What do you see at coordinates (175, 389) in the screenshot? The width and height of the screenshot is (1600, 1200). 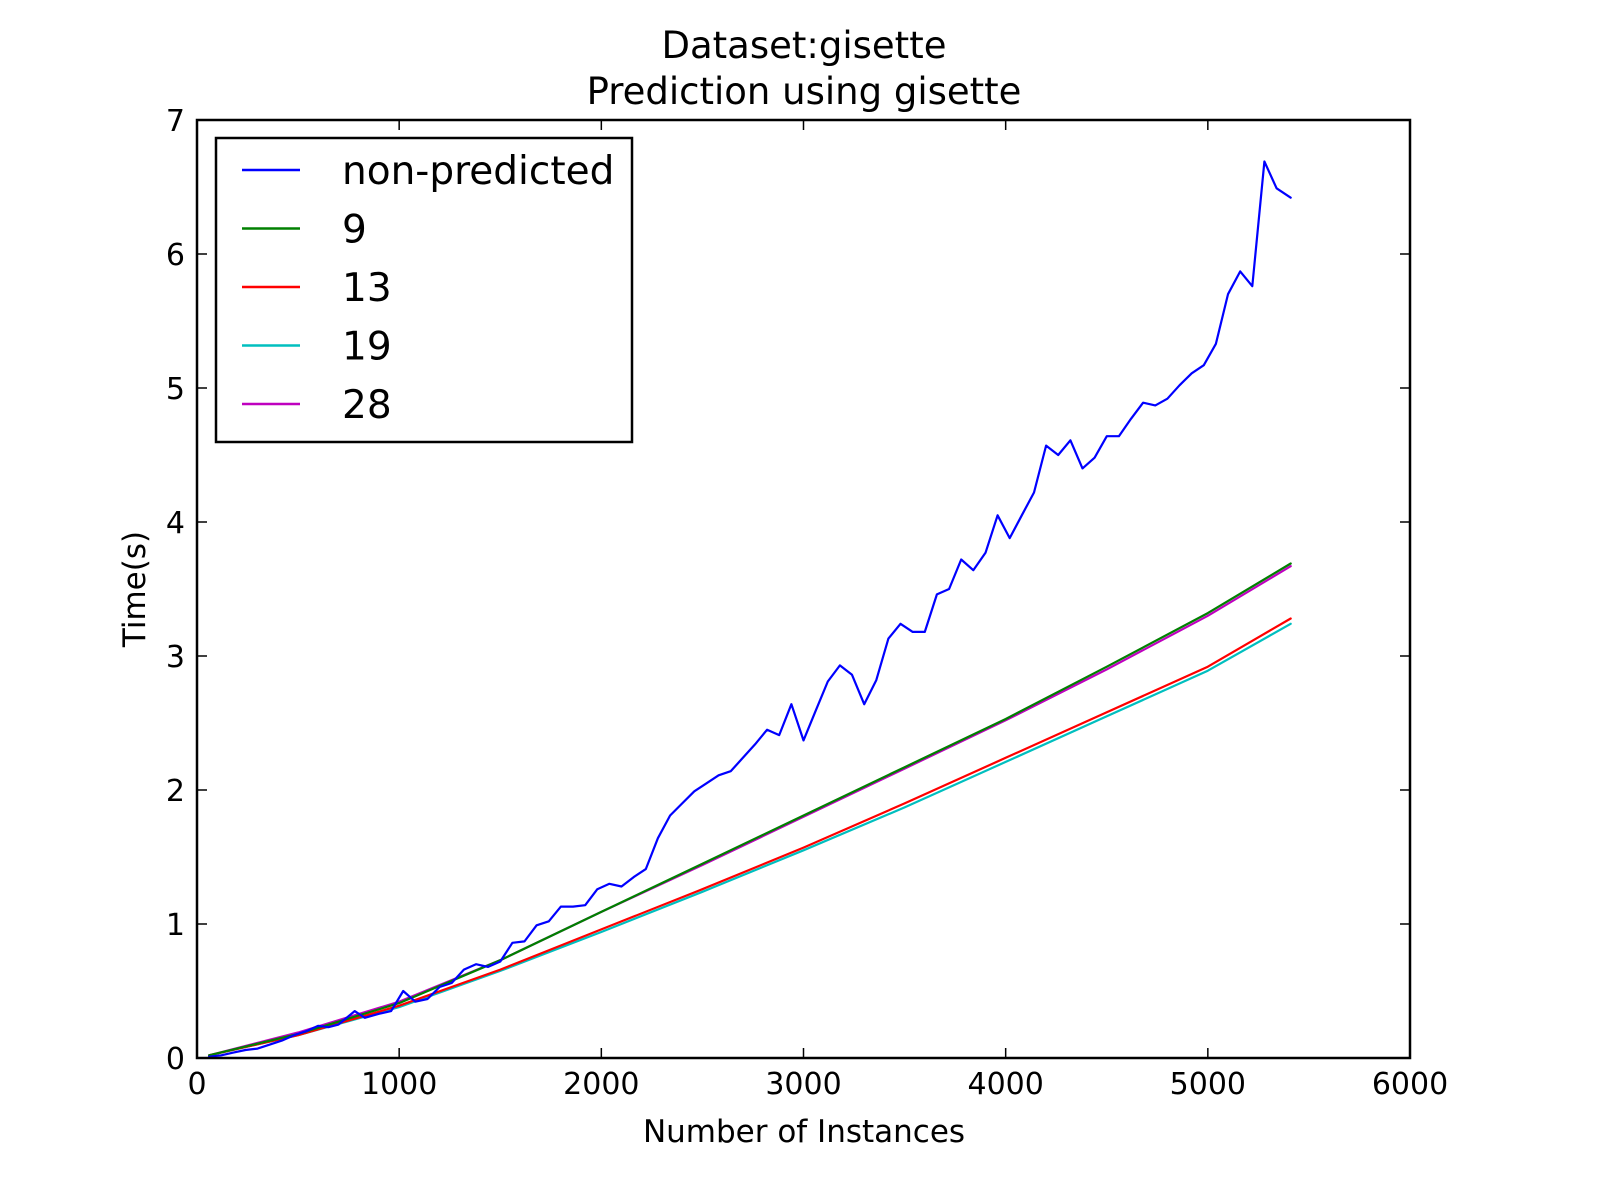 I see `y-tick-label: 5` at bounding box center [175, 389].